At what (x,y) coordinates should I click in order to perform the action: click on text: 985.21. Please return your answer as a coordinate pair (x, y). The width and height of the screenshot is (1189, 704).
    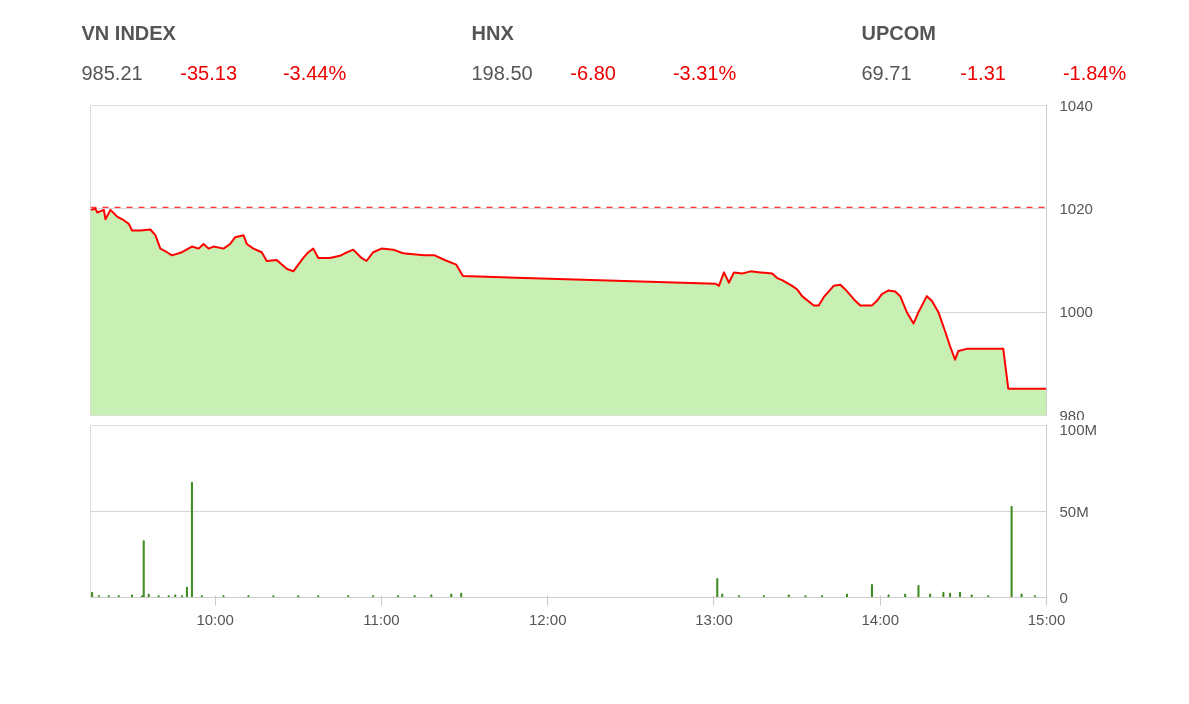
    Looking at the image, I should click on (112, 73).